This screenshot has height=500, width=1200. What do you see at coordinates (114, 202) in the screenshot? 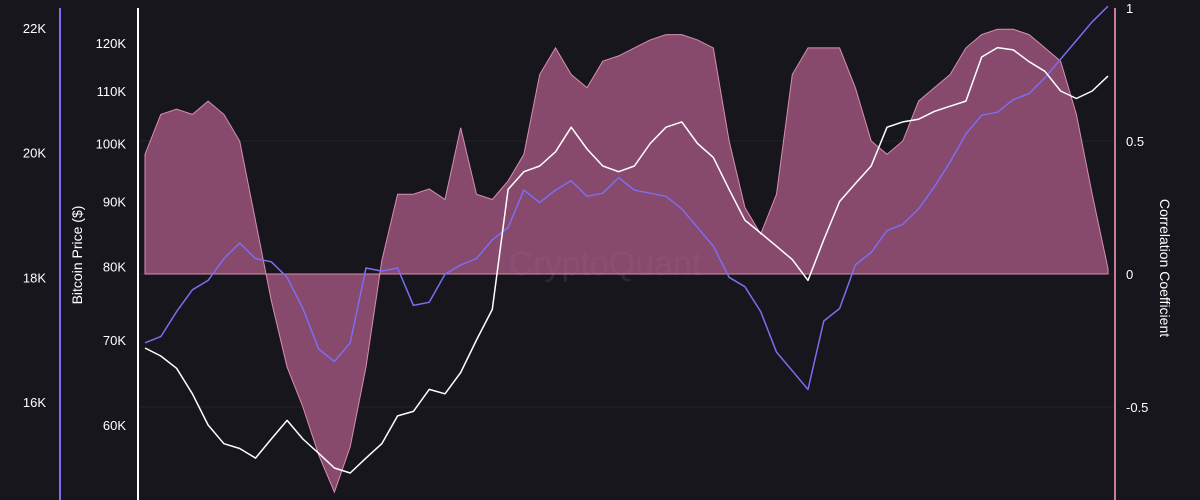
I see `inner-left-tick-label: 90K` at bounding box center [114, 202].